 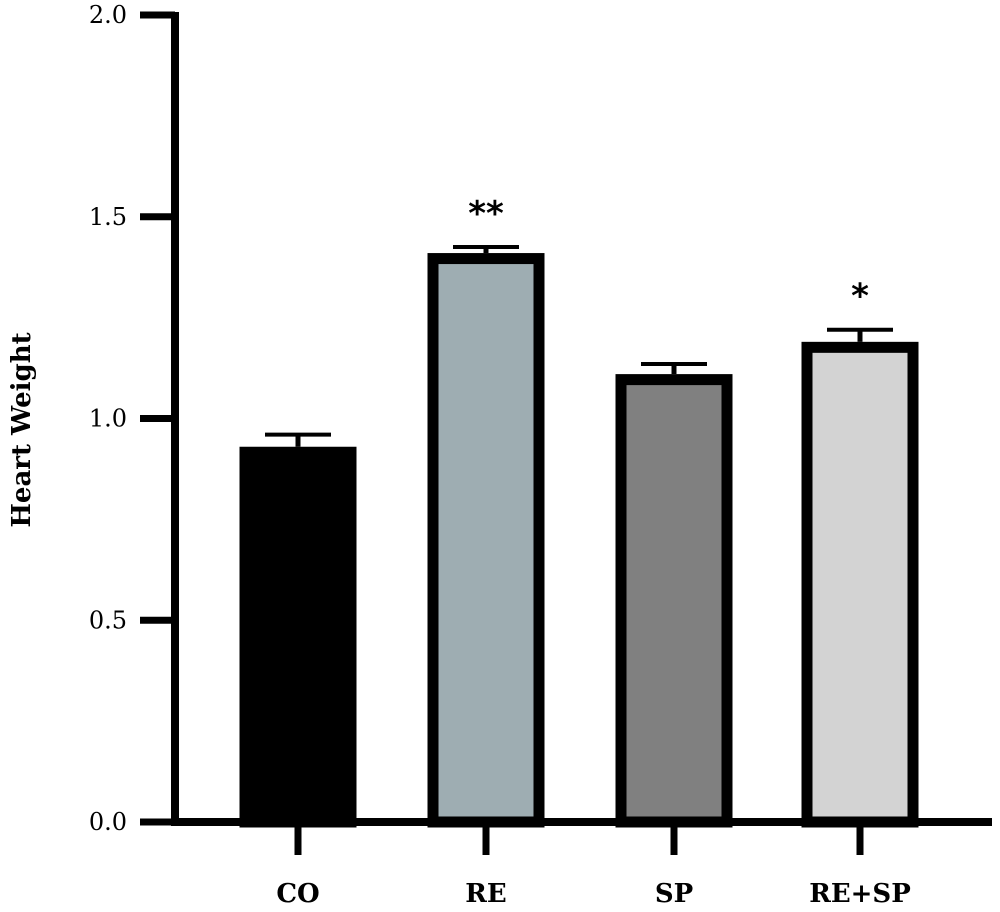 What do you see at coordinates (674, 894) in the screenshot?
I see `x-tick-label: SP` at bounding box center [674, 894].